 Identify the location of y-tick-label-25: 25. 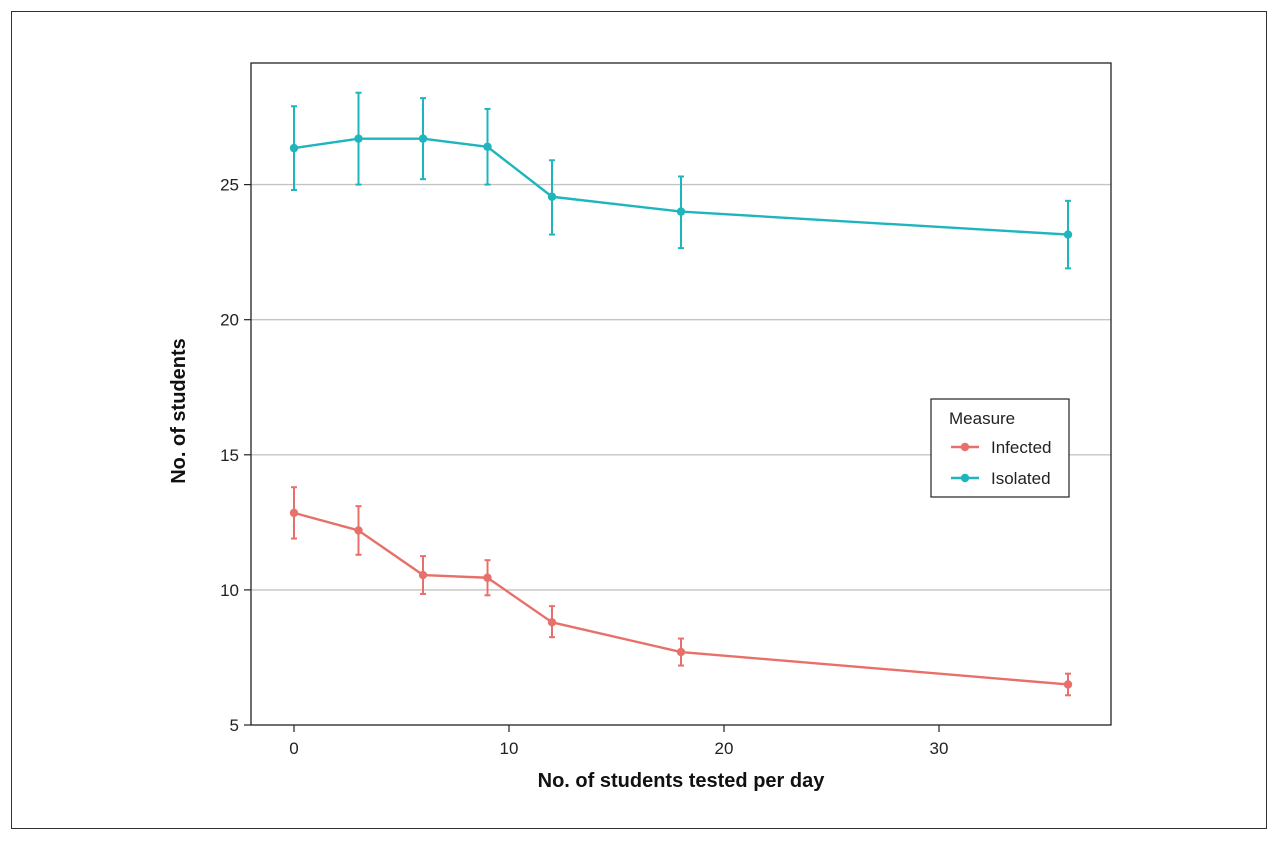
(229, 185).